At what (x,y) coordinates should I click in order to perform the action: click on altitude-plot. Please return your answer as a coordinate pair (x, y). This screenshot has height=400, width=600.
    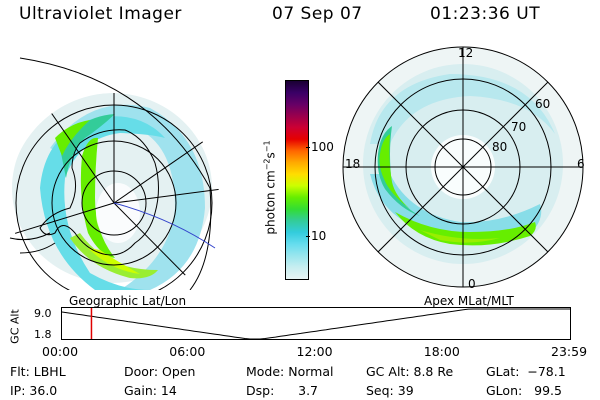
    Looking at the image, I should click on (316, 323).